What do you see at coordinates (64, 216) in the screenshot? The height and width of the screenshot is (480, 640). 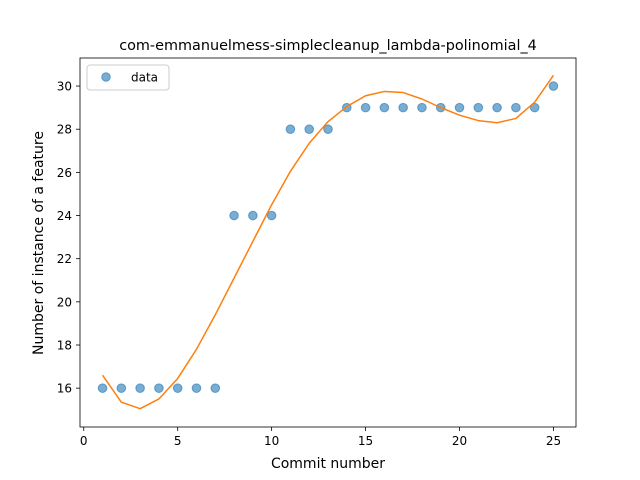 I see `y-tick-label: 24` at bounding box center [64, 216].